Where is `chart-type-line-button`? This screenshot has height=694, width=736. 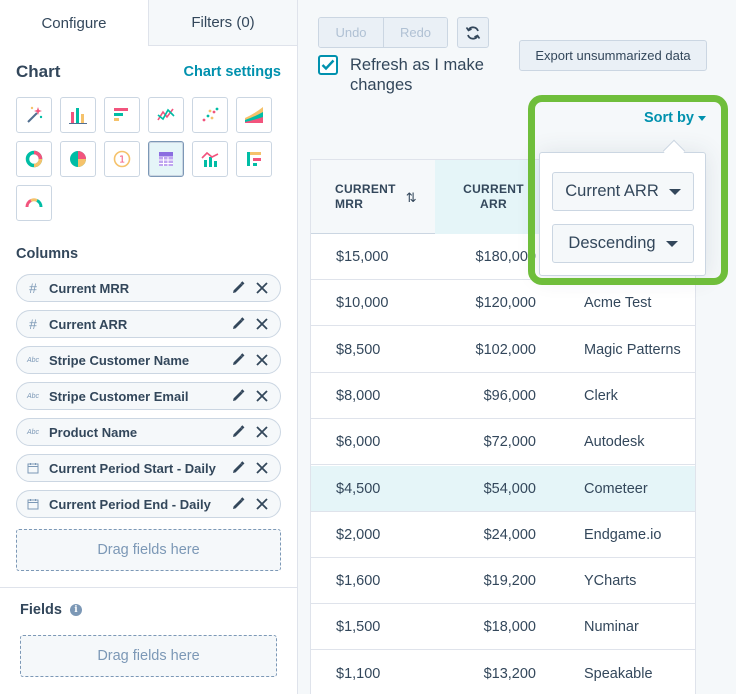 chart-type-line-button is located at coordinates (166, 115).